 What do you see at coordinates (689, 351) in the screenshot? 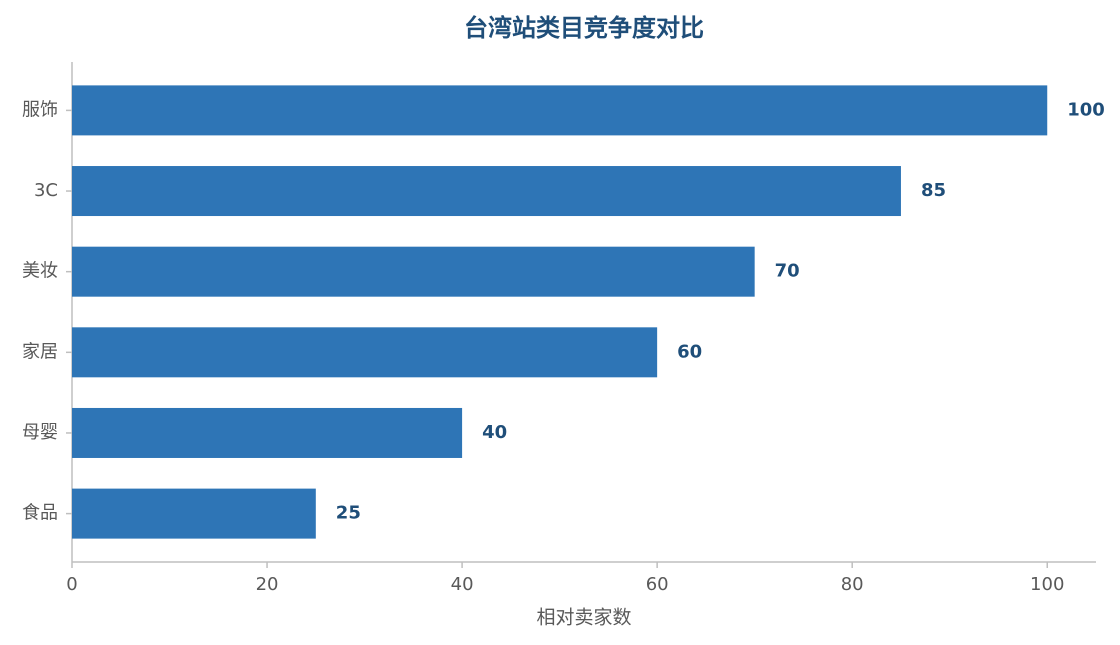
I see `value-label: 60` at bounding box center [689, 351].